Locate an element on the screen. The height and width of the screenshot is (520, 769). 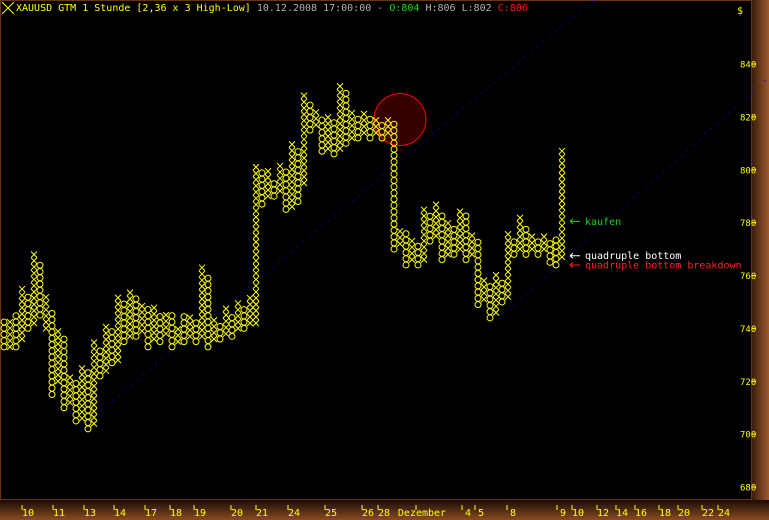
x-tick-label: 24 is located at coordinates (294, 513).